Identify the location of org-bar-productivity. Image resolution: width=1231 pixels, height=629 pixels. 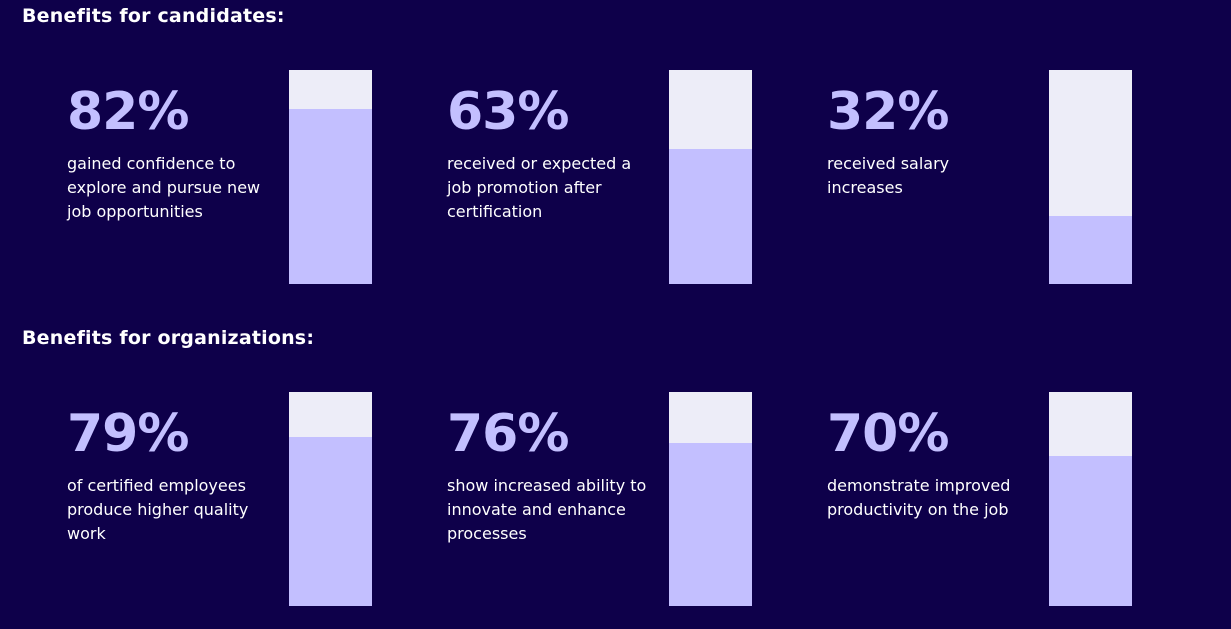
(1090, 499).